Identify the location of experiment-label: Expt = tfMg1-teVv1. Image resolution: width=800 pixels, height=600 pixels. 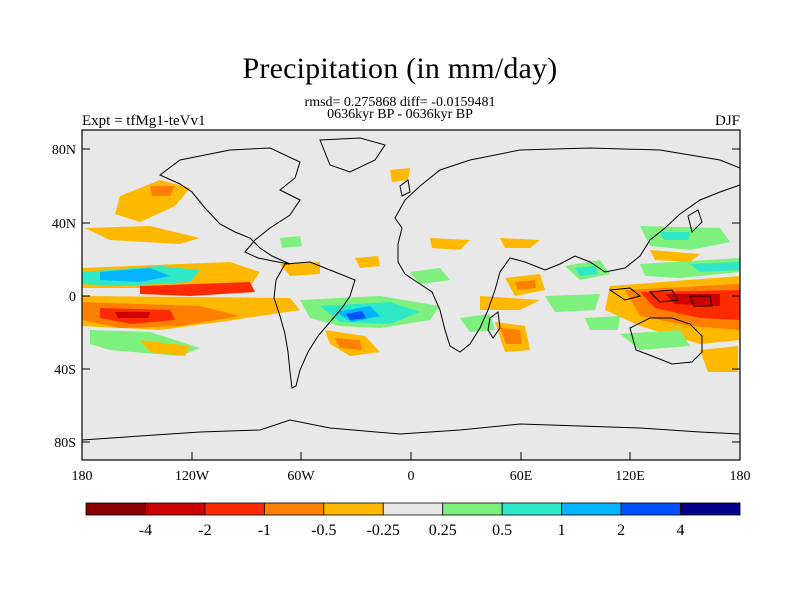
(144, 121).